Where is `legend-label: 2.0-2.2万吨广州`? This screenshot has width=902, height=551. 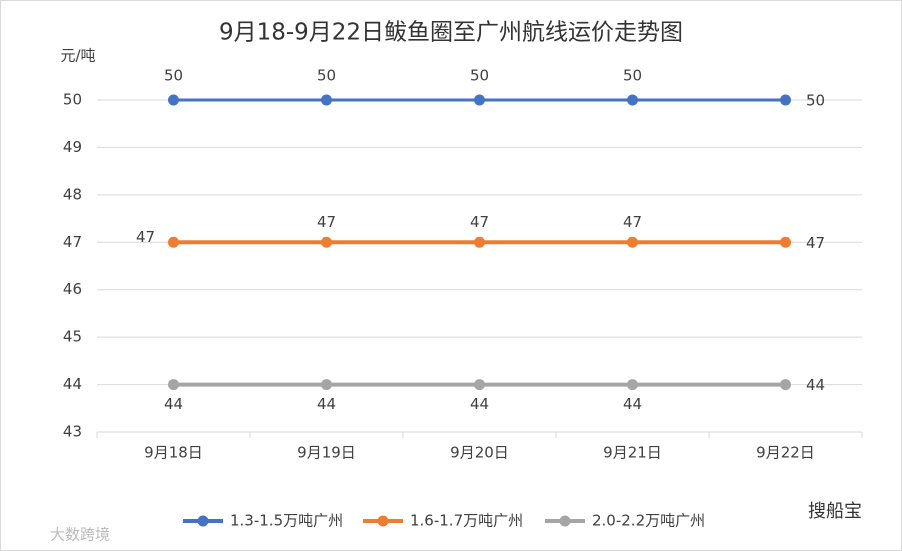
legend-label: 2.0-2.2万吨广州 is located at coordinates (648, 521).